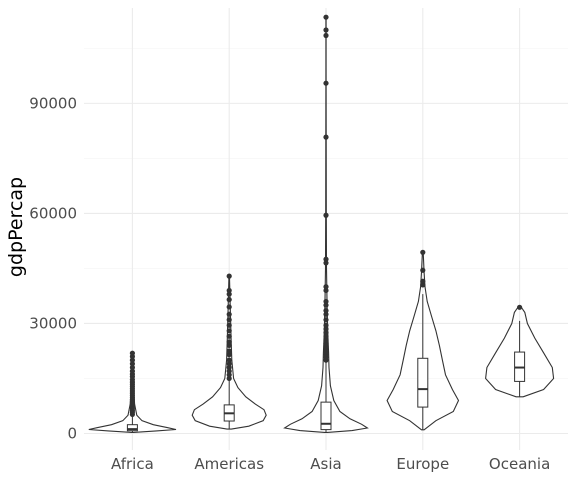 The width and height of the screenshot is (576, 480). What do you see at coordinates (326, 223) in the screenshot?
I see `violin-group-asia` at bounding box center [326, 223].